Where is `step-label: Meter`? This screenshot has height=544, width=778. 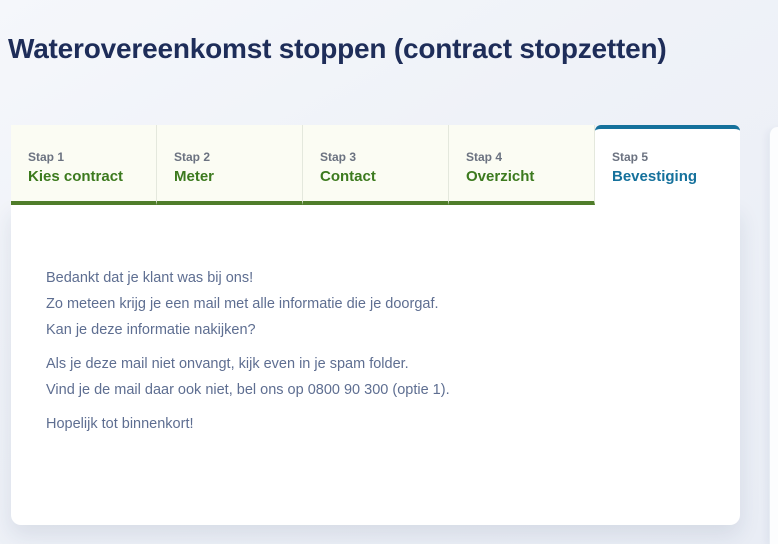 step-label: Meter is located at coordinates (194, 176).